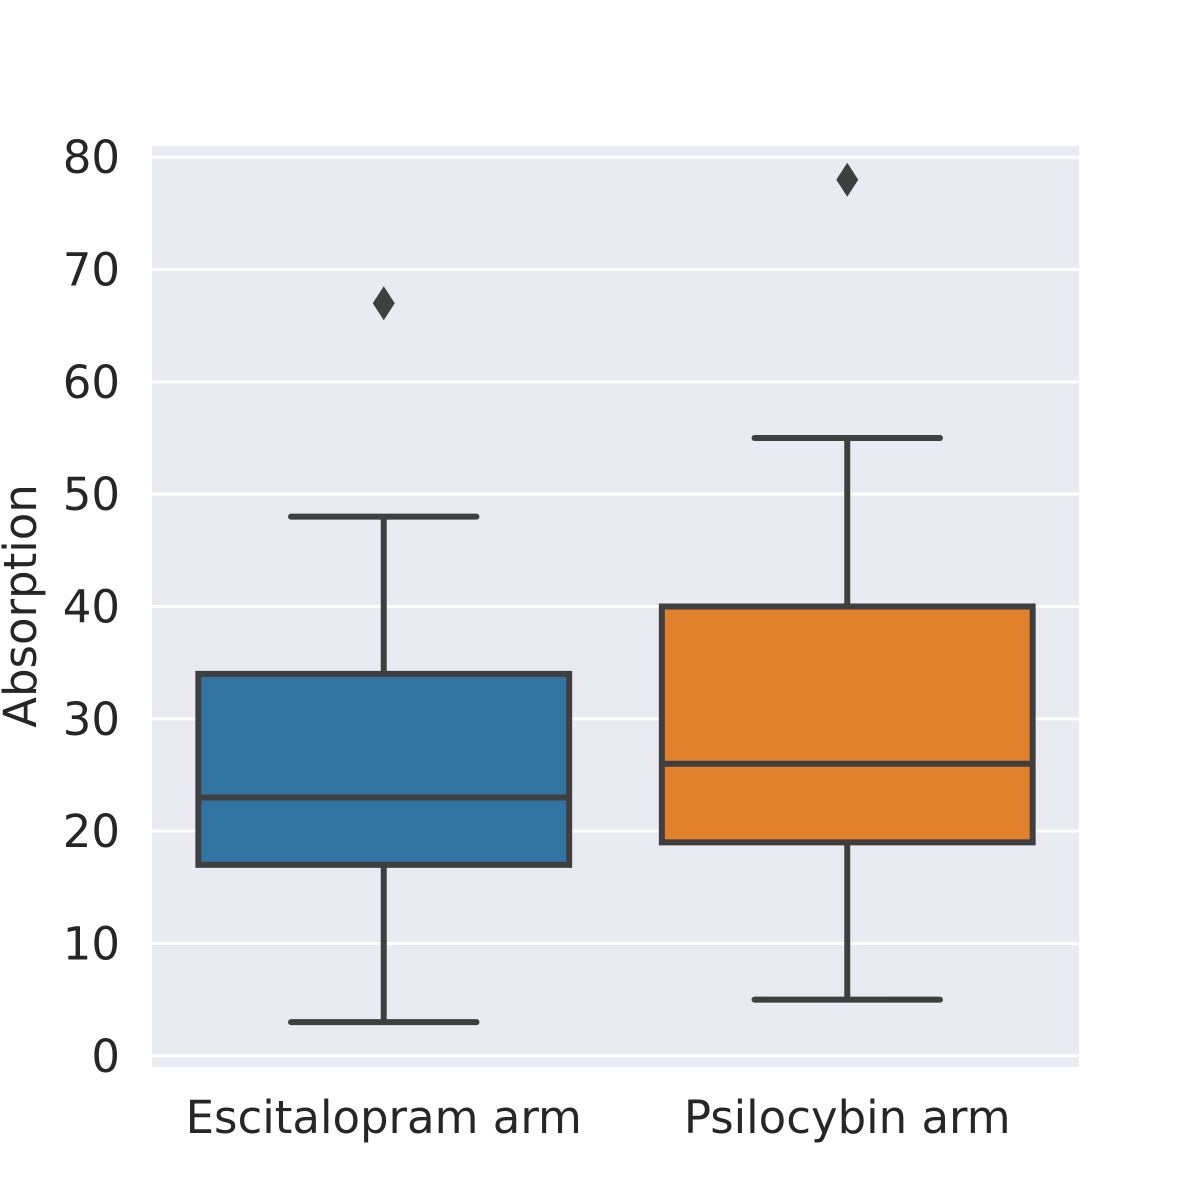 This screenshot has width=1200, height=1200. Describe the element at coordinates (384, 1117) in the screenshot. I see `x-tick-label: Escitalopram arm` at that location.